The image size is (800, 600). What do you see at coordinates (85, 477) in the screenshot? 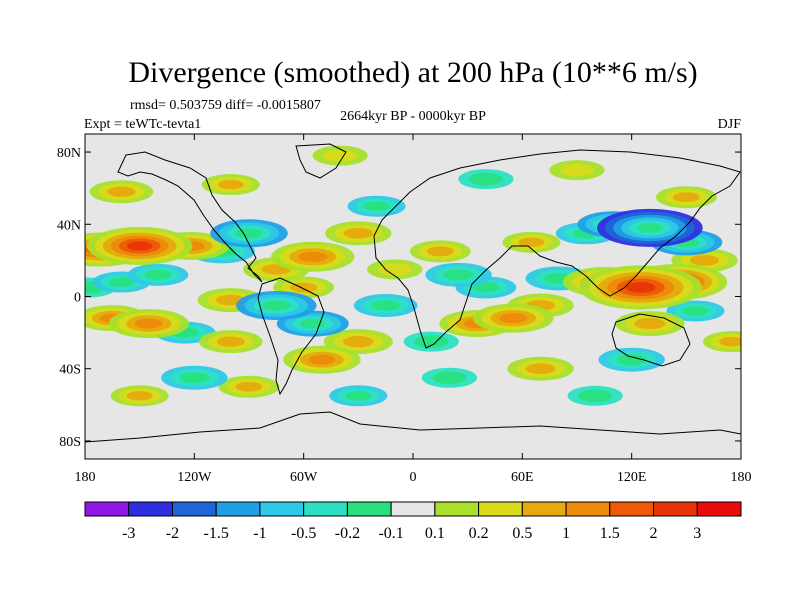
I see `x-tick-label-0: 180` at bounding box center [85, 477].